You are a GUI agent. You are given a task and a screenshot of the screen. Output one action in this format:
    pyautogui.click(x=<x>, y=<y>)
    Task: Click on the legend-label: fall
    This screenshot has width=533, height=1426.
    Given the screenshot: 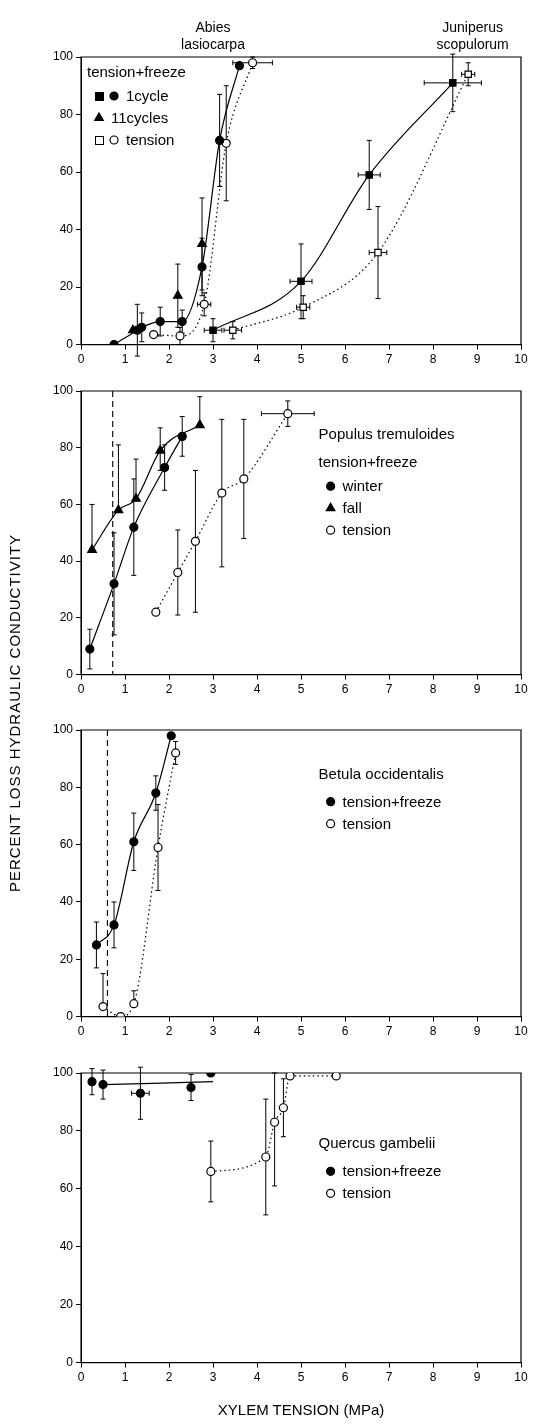 What is the action you would take?
    pyautogui.click(x=352, y=508)
    